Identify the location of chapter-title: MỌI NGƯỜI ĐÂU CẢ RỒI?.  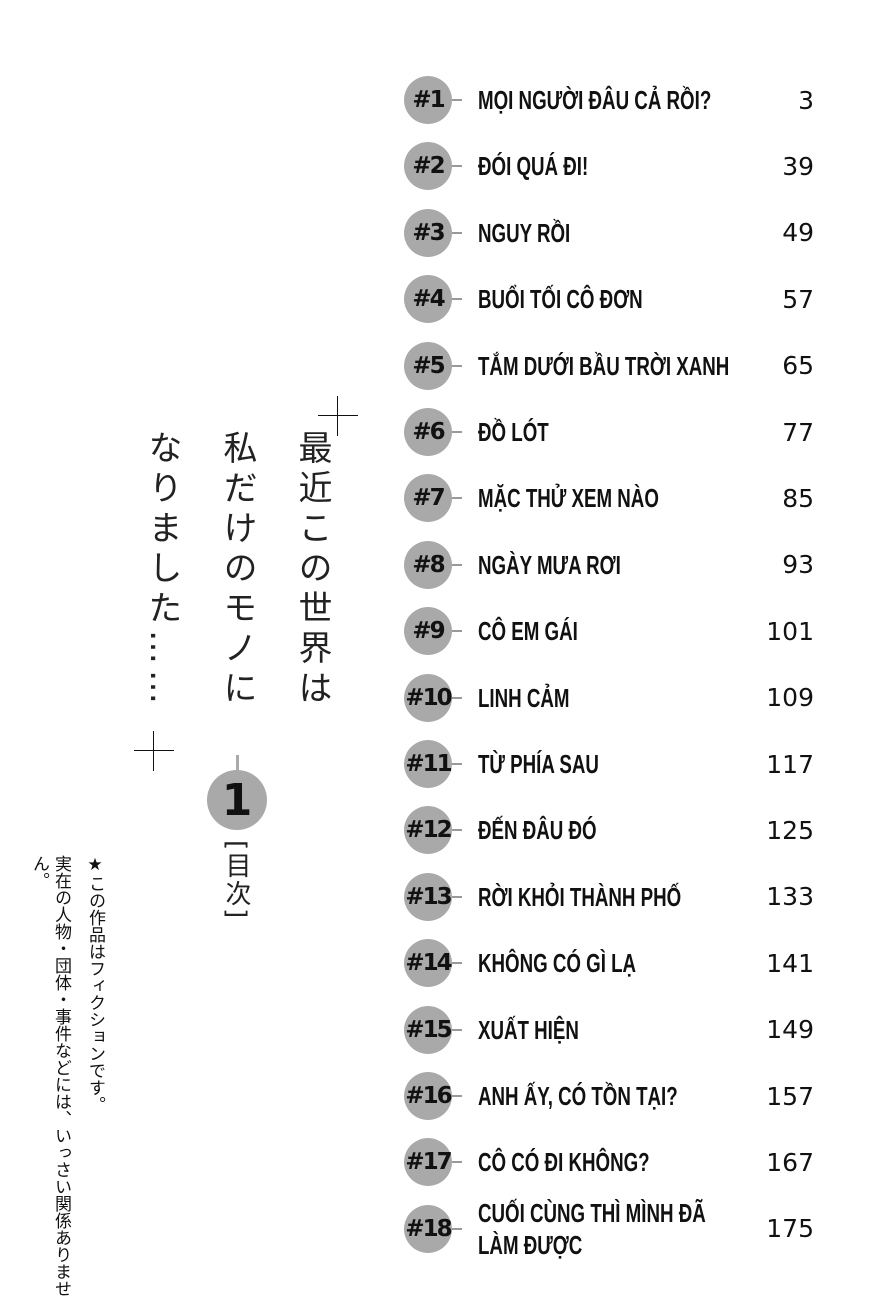
(595, 100).